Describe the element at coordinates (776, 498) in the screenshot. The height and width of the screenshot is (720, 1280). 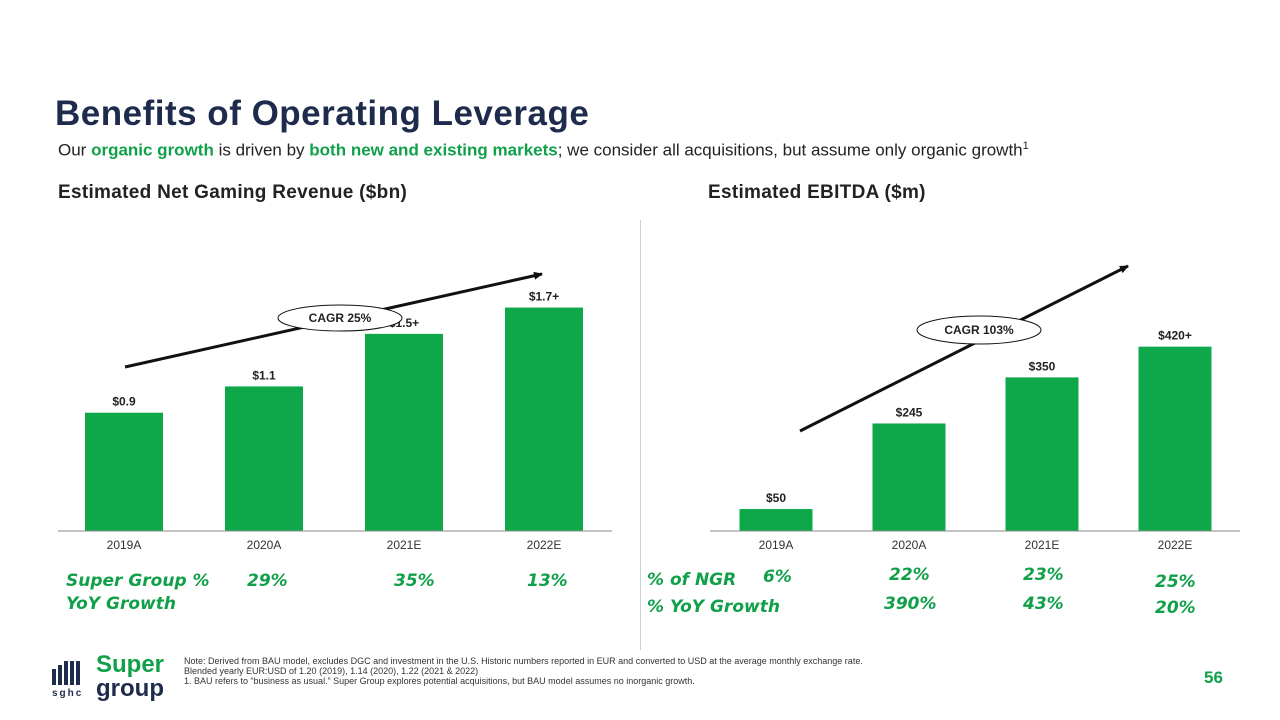
I see `ebitda-value-label-2019A: $50` at that location.